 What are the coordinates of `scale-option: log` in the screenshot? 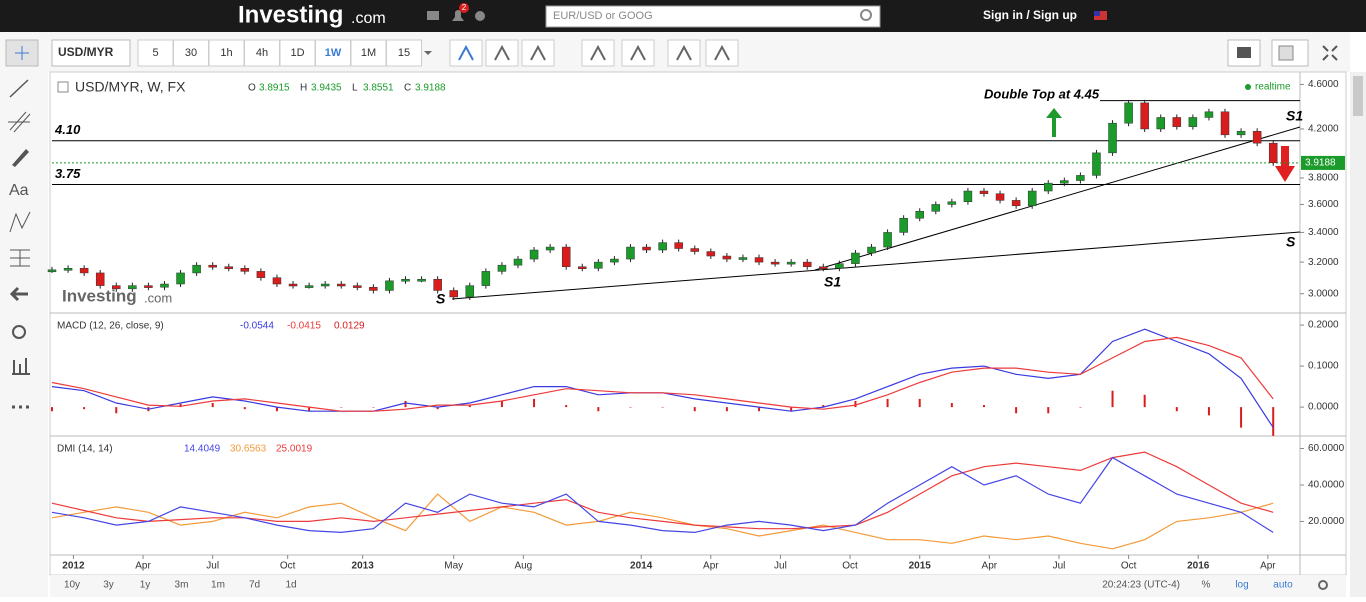 It's located at (1241, 585).